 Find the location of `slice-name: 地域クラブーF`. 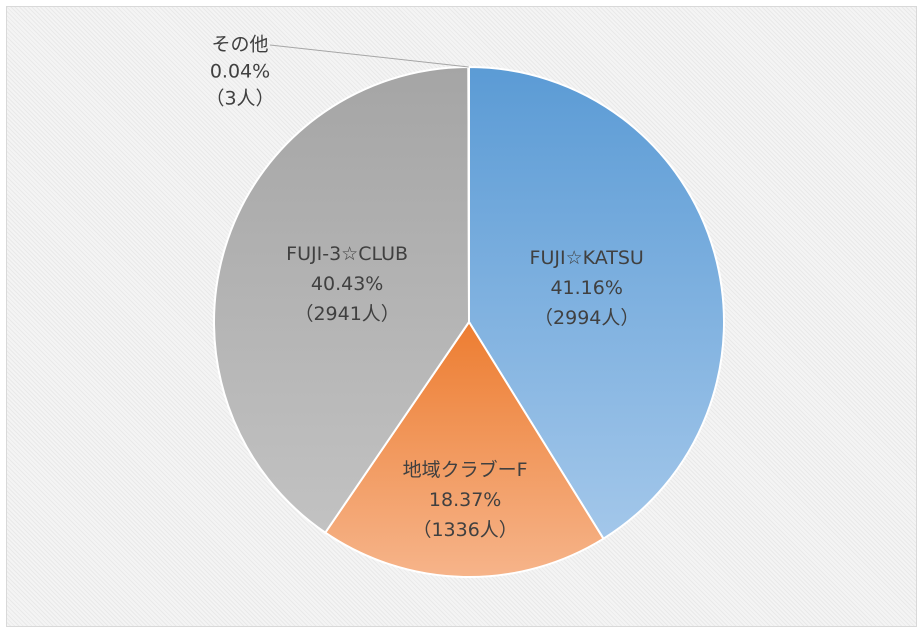

slice-name: 地域クラブーF is located at coordinates (465, 469).